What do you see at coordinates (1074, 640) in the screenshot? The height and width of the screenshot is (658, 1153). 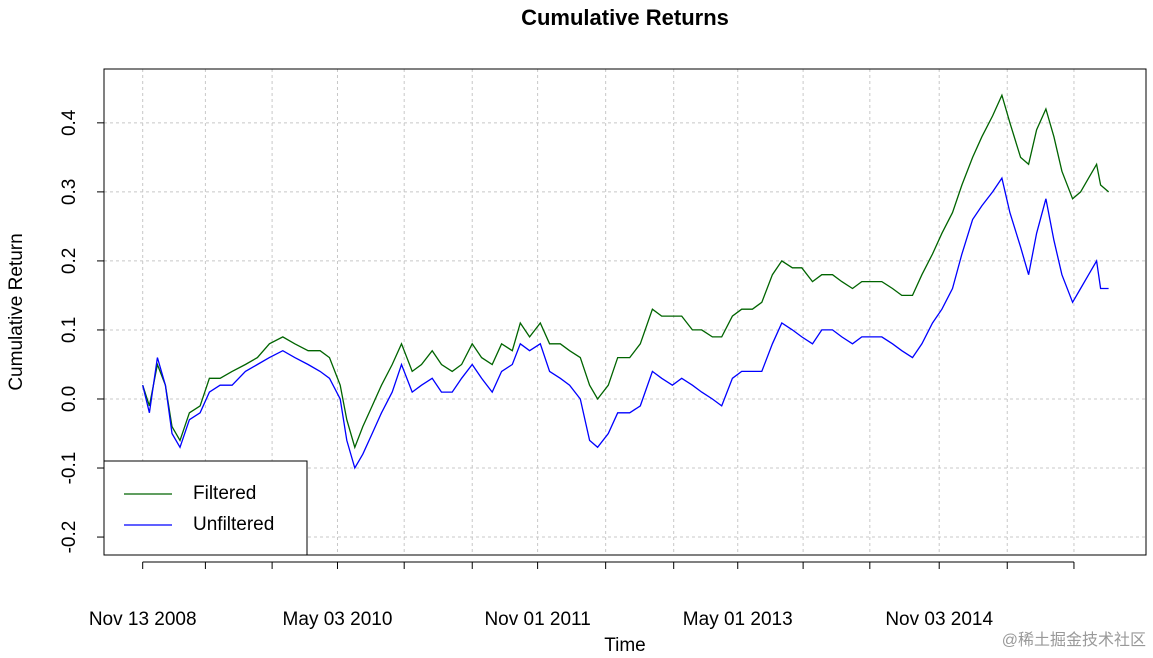 I see `watermark: @稀土掘金技术社区` at bounding box center [1074, 640].